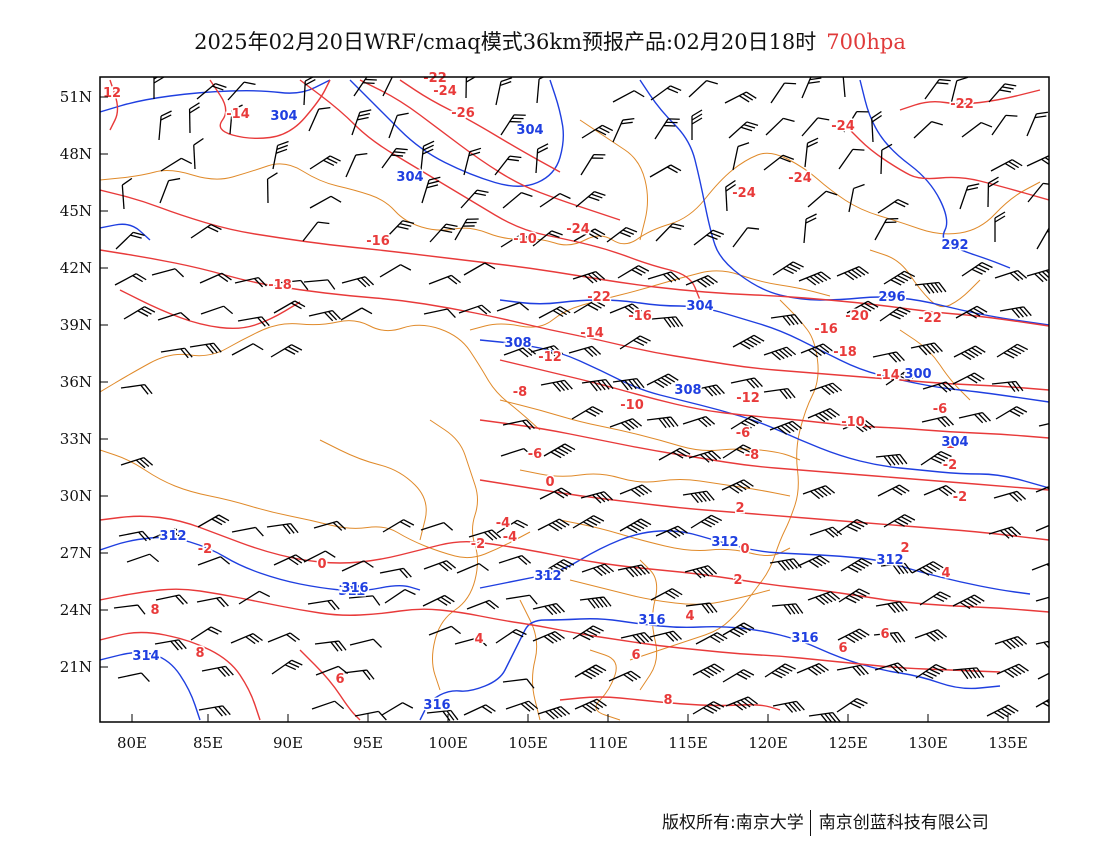 This screenshot has height=850, width=1100. What do you see at coordinates (599, 297) in the screenshot?
I see `temperature-label: -22` at bounding box center [599, 297].